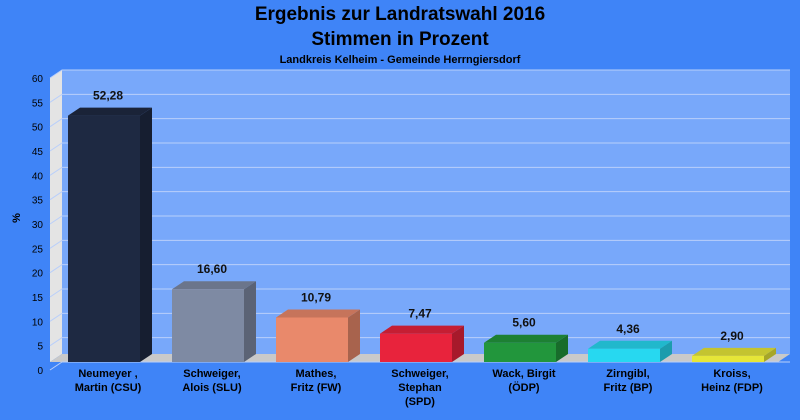  Describe the element at coordinates (316, 381) in the screenshot. I see `x-category-label: Mathes, Fritz (FW)` at that location.